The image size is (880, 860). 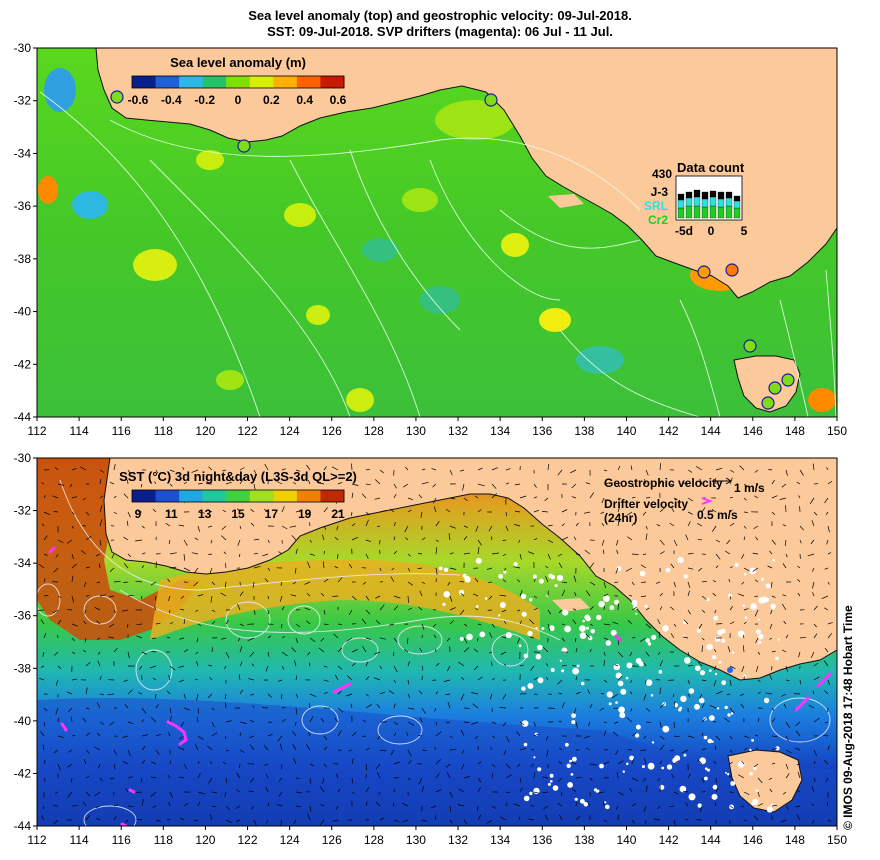 I want to click on colorbar-tick-label: 19, so click(x=305, y=514).